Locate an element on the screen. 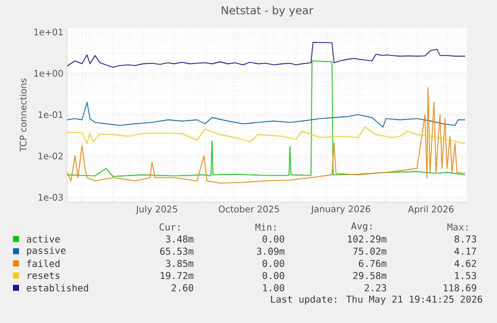 Image resolution: width=497 pixels, height=323 pixels. text: 75.02m is located at coordinates (369, 251).